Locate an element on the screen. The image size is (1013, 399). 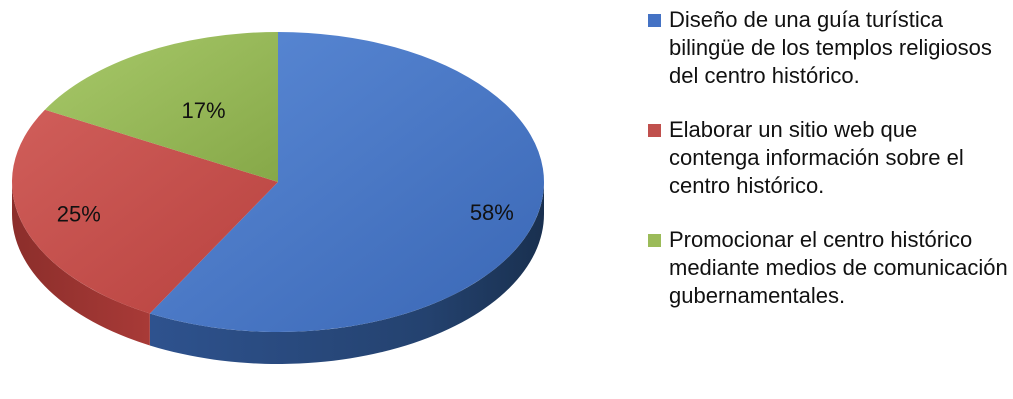
legend-swatch-red is located at coordinates (654, 130).